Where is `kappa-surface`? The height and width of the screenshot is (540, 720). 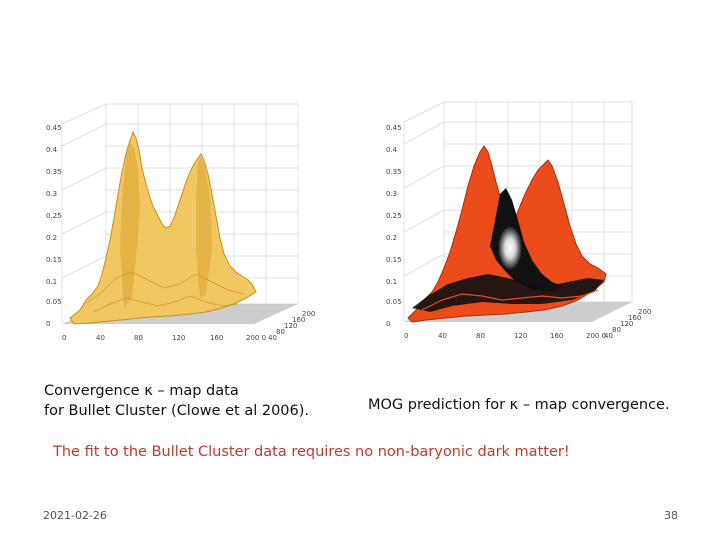 kappa-surface is located at coordinates (163, 227).